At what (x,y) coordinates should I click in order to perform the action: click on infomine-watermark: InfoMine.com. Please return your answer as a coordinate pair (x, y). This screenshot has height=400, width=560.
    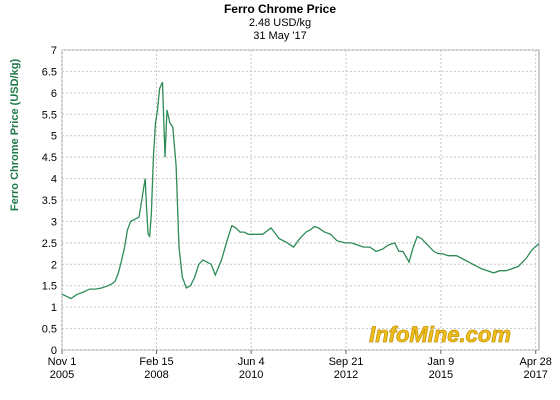
    Looking at the image, I should click on (440, 334).